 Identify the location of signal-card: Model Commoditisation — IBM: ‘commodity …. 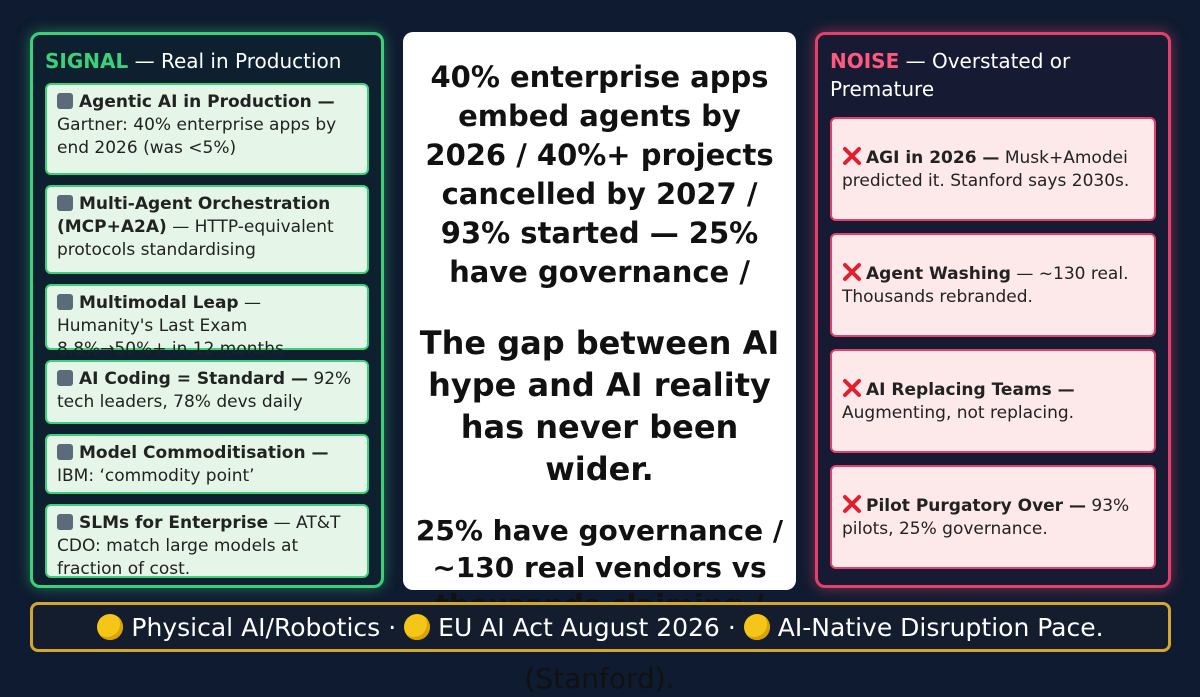
(207, 464).